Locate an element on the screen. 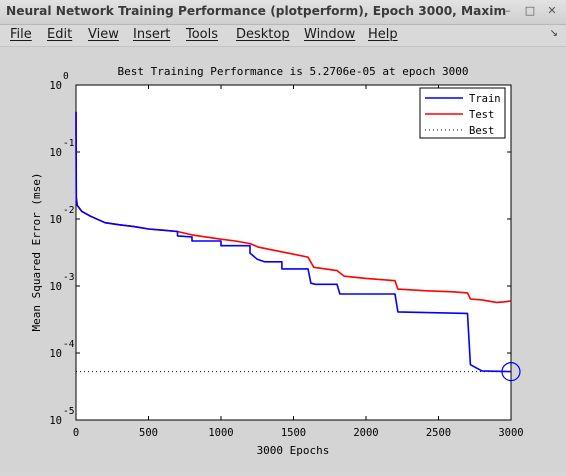 This screenshot has width=566, height=476. x-tick-label: 1500 is located at coordinates (293, 433).